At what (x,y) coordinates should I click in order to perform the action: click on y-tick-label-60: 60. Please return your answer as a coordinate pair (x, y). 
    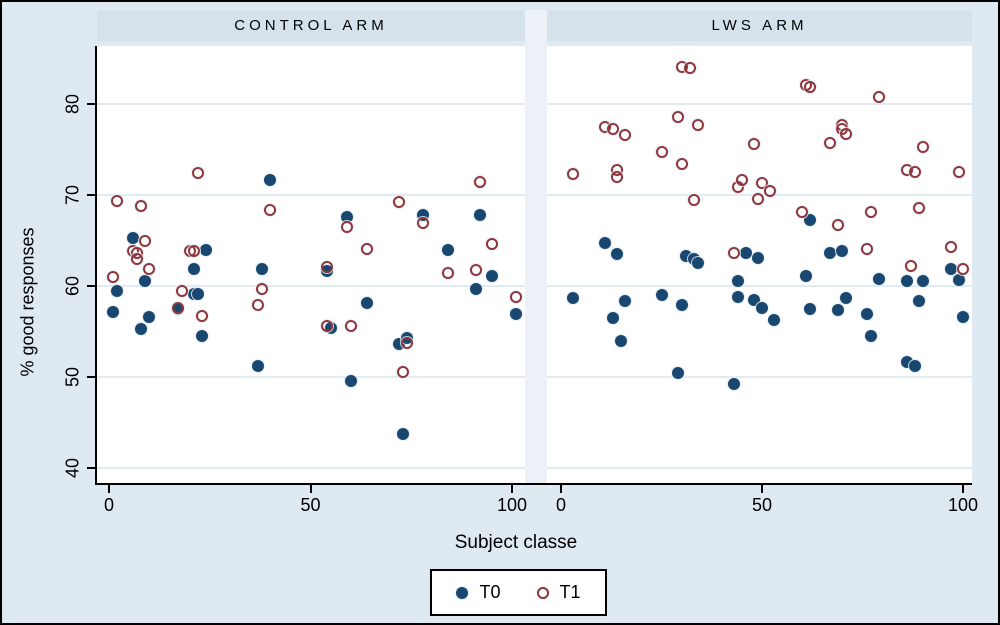
    Looking at the image, I should click on (72, 286).